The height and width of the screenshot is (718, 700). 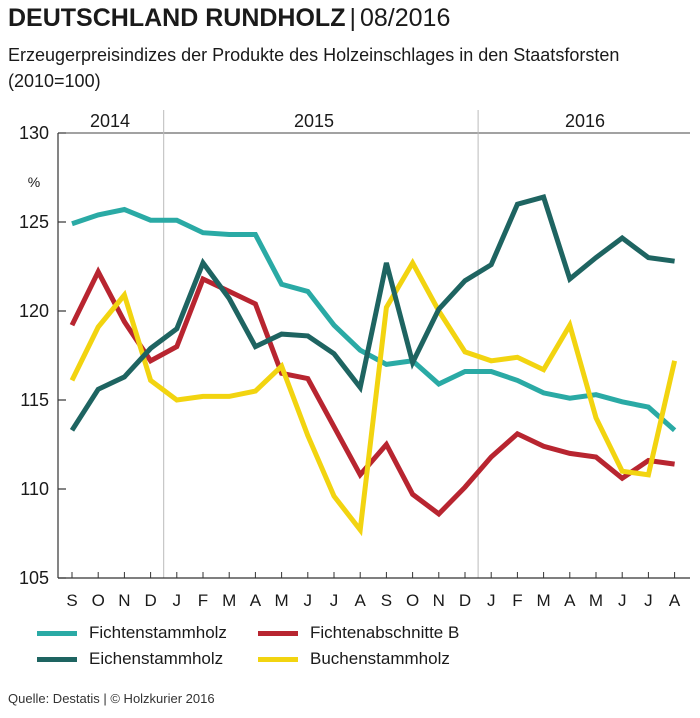 I want to click on legend-label-buchenstammholz: Buchenstammholz, so click(x=380, y=658).